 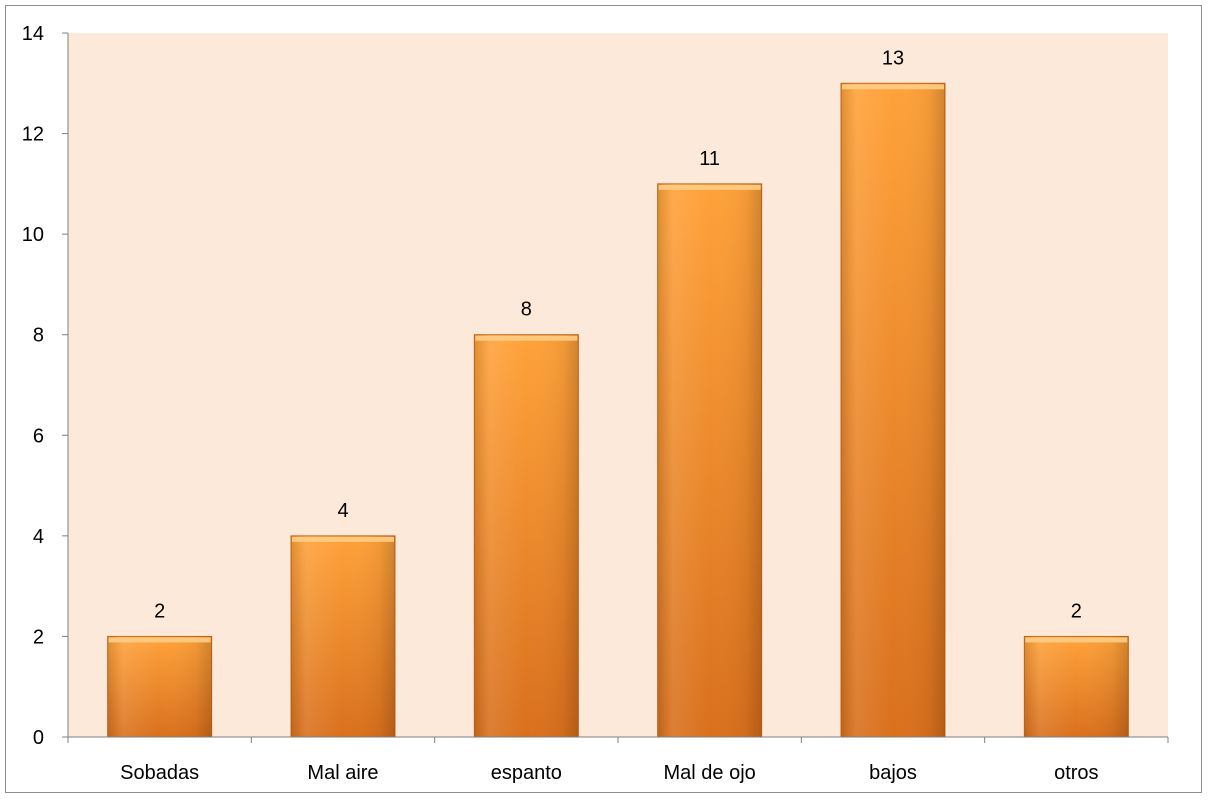 I want to click on data-label: 4, so click(x=342, y=511).